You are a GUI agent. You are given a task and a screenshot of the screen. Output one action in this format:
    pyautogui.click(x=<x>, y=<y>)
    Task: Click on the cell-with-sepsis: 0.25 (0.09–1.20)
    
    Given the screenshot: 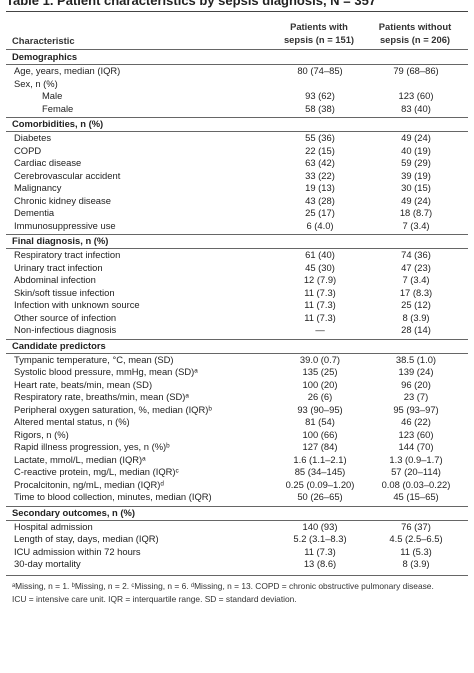 What is the action you would take?
    pyautogui.click(x=320, y=484)
    